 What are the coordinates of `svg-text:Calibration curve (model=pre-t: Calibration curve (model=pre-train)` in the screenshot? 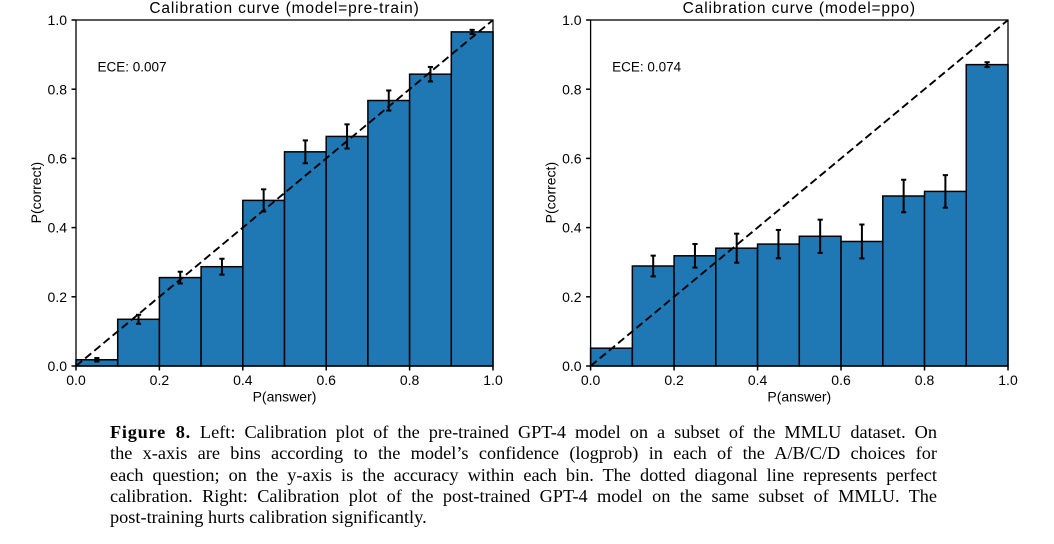 It's located at (284, 8).